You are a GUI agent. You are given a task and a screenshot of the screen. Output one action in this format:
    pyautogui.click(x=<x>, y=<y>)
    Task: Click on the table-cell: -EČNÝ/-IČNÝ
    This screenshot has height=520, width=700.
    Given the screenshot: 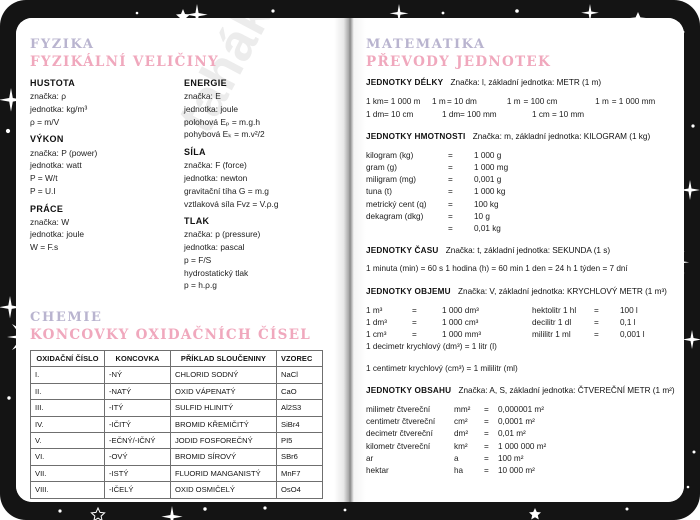 What is the action you would take?
    pyautogui.click(x=137, y=441)
    